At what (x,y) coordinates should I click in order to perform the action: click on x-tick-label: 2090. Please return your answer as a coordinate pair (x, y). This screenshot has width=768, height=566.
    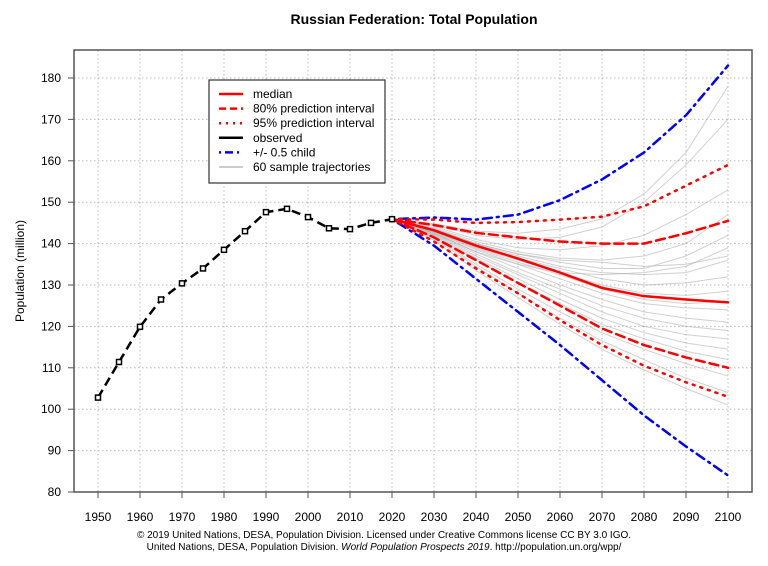
    Looking at the image, I should click on (686, 517).